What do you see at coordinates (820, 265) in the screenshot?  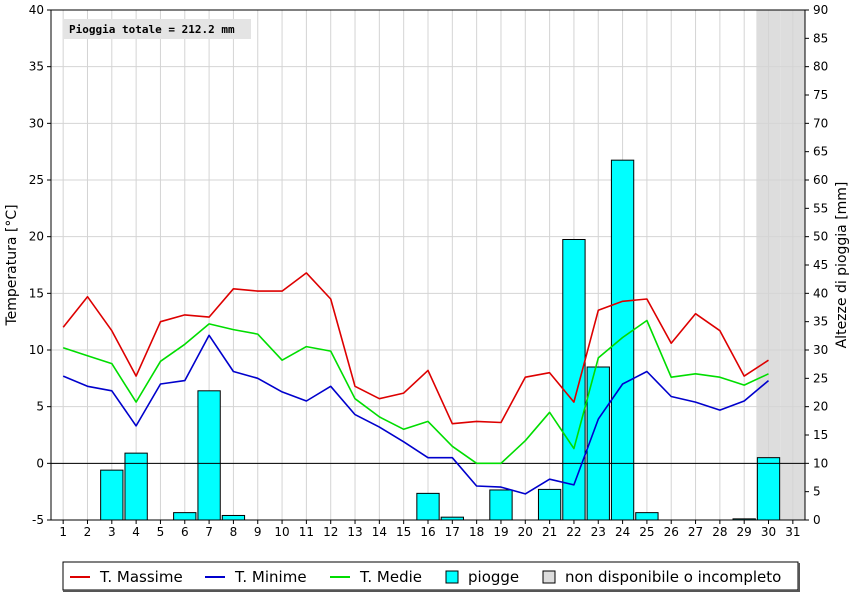 I see `y-right-tick-label: 45` at bounding box center [820, 265].